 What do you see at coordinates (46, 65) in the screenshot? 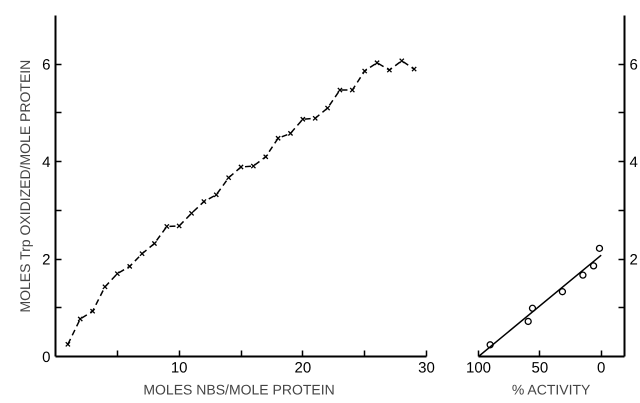
I see `y-tick-label: 6` at bounding box center [46, 65].